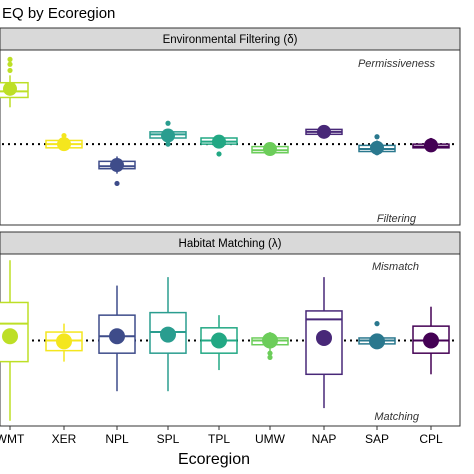  What do you see at coordinates (117, 439) in the screenshot?
I see `x-tick-label-npl: NPL` at bounding box center [117, 439].